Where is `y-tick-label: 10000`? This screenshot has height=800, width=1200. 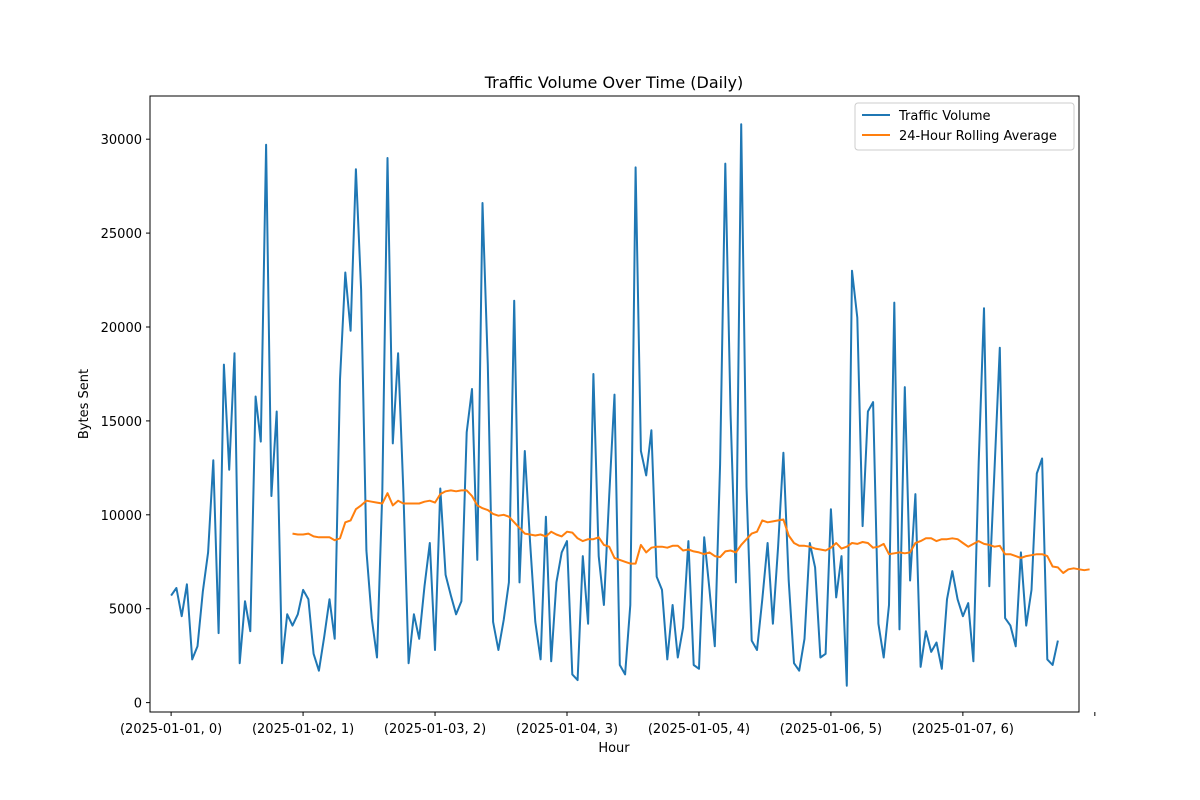 y-tick-label: 10000 is located at coordinates (121, 516).